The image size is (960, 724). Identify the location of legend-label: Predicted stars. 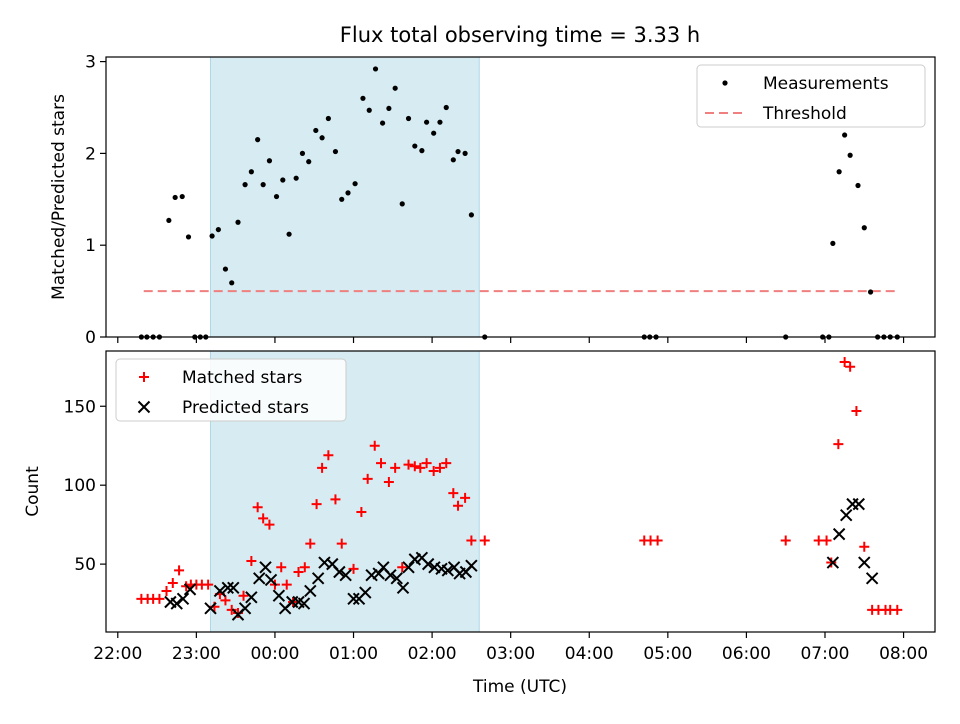
(245, 408).